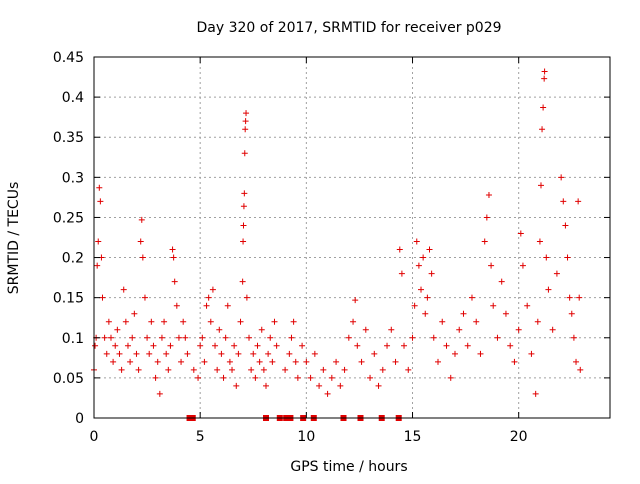 The image size is (640, 484). I want to click on y-tick-label: 0, so click(79, 419).